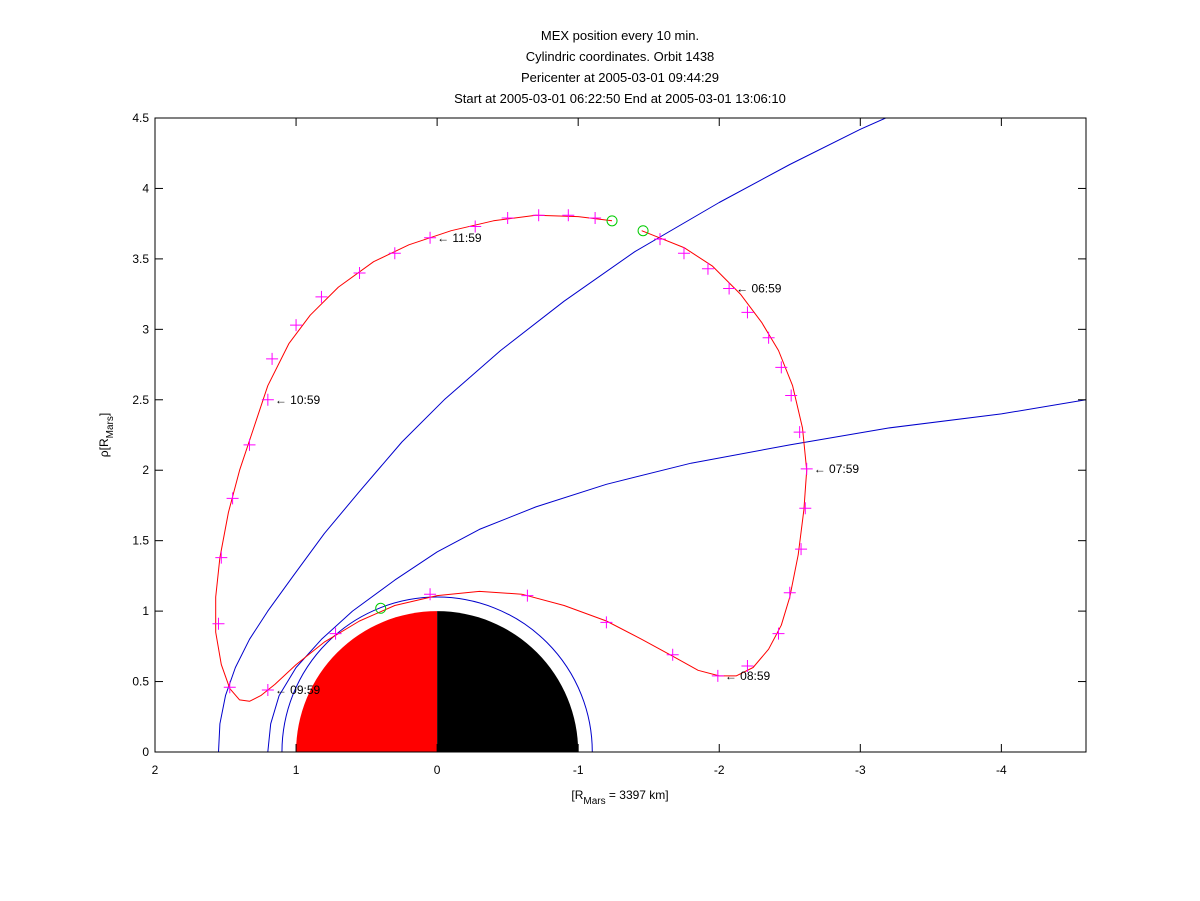  Describe the element at coordinates (298, 400) in the screenshot. I see `time-label: ← 10:59` at that location.